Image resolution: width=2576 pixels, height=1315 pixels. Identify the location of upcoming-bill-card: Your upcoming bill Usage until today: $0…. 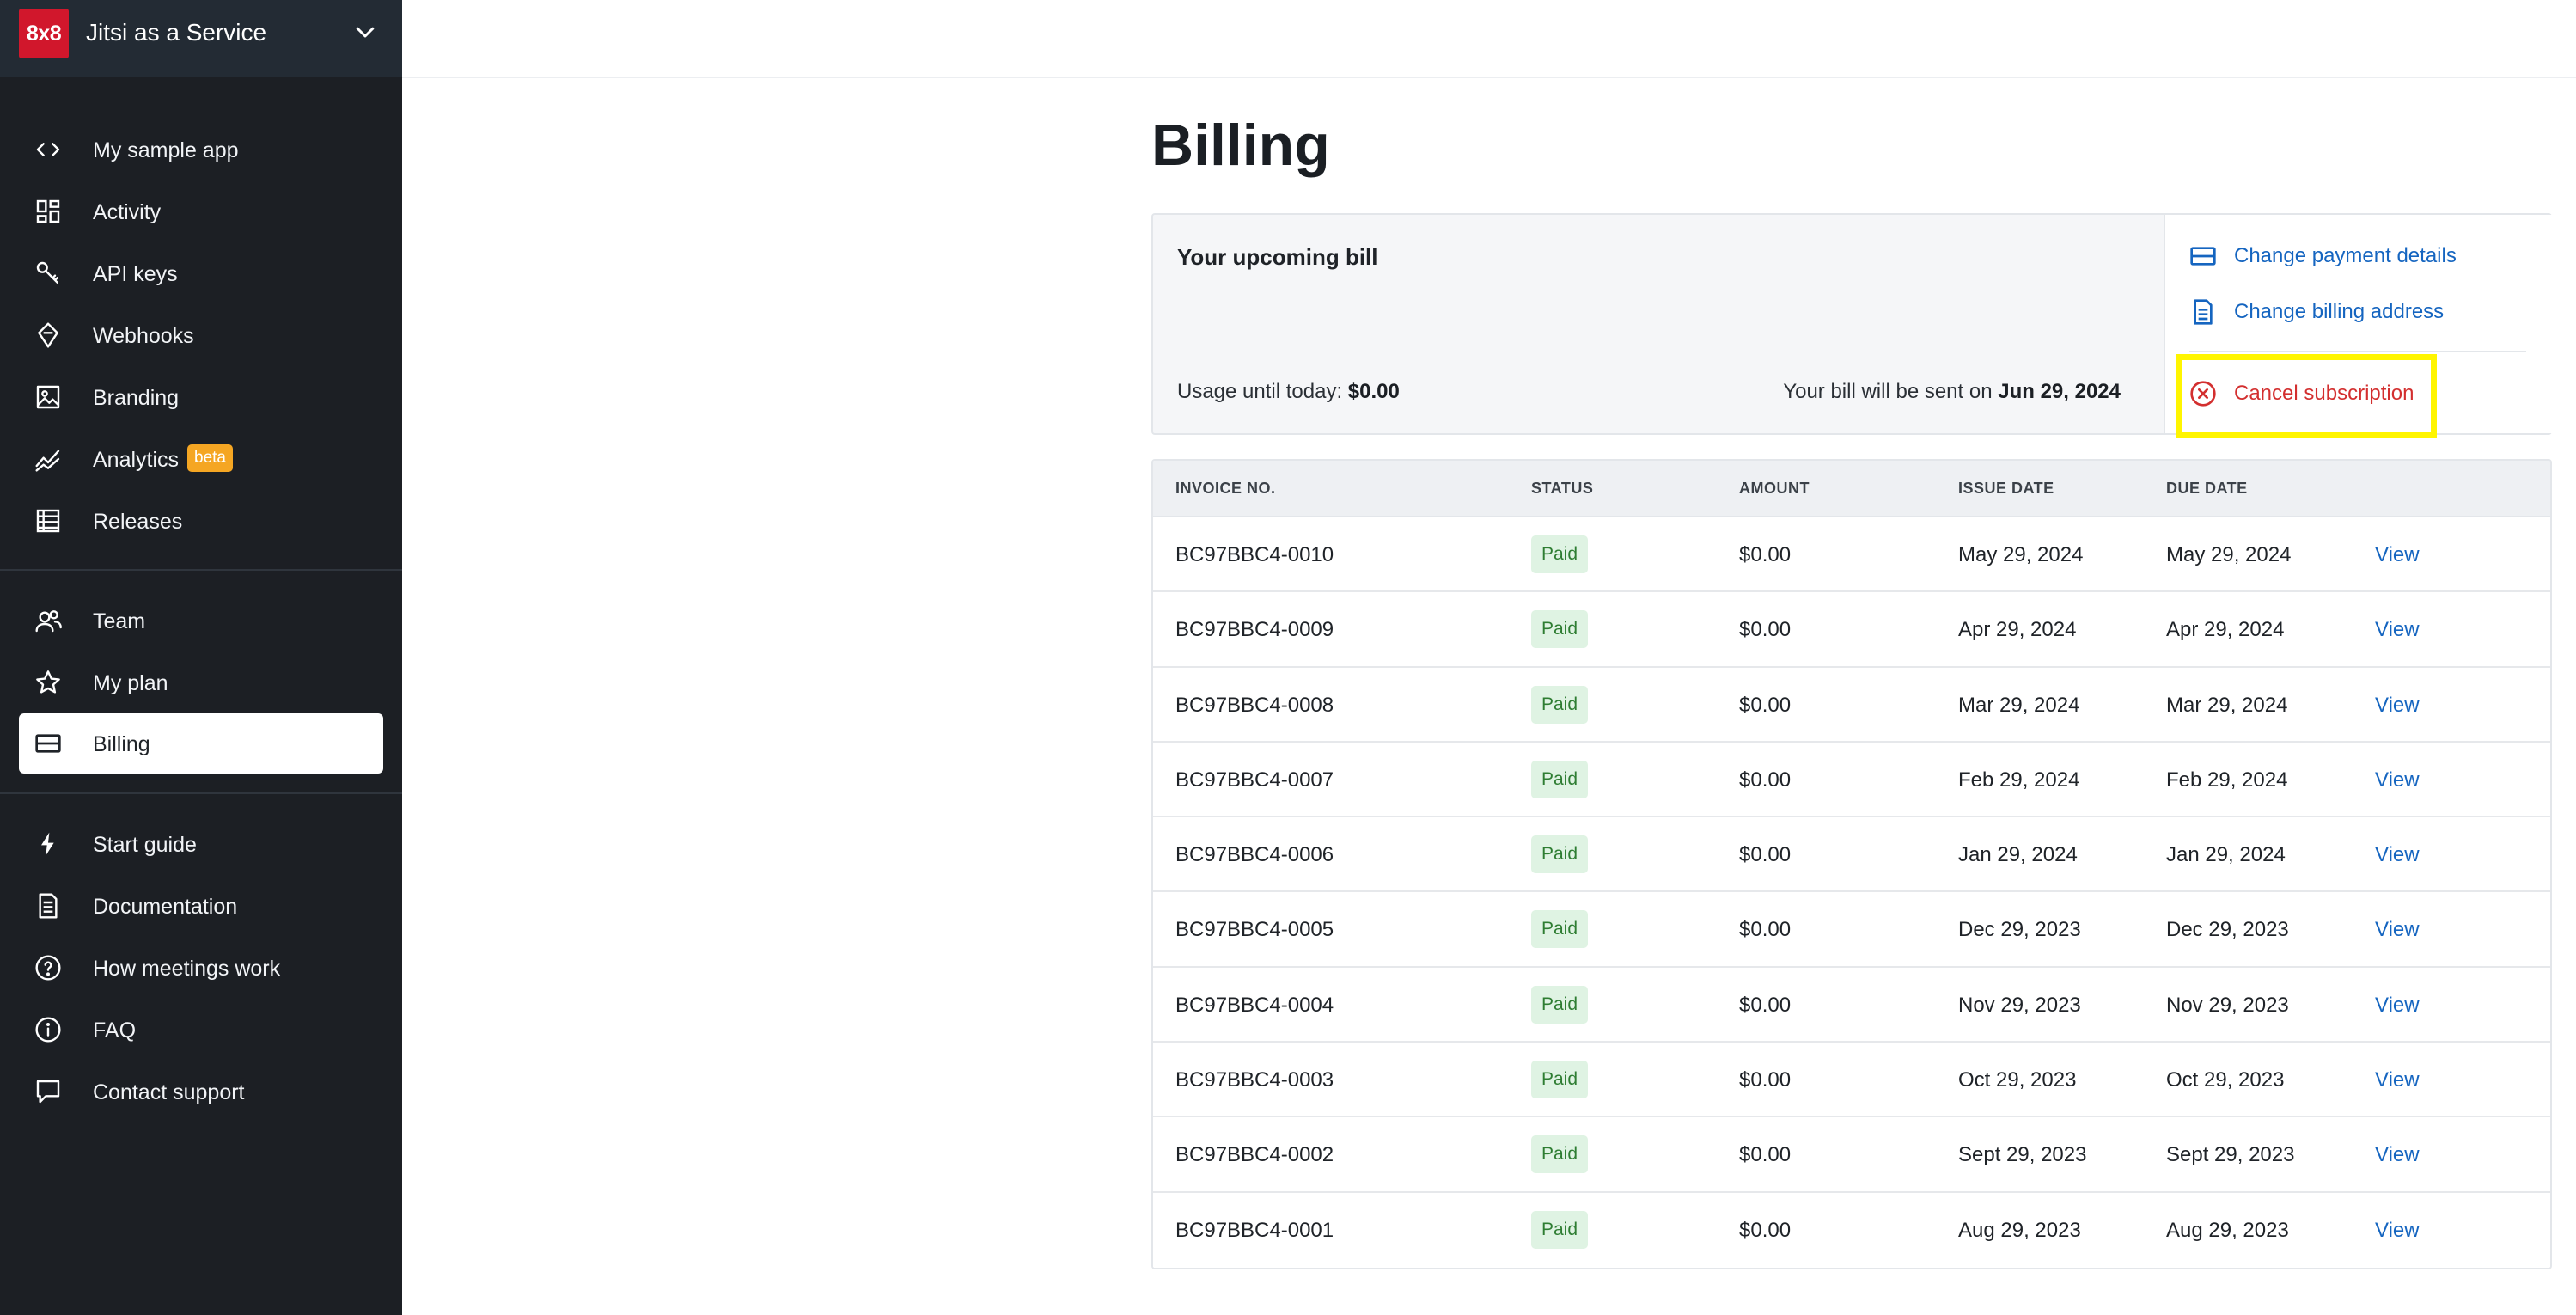
(1851, 325).